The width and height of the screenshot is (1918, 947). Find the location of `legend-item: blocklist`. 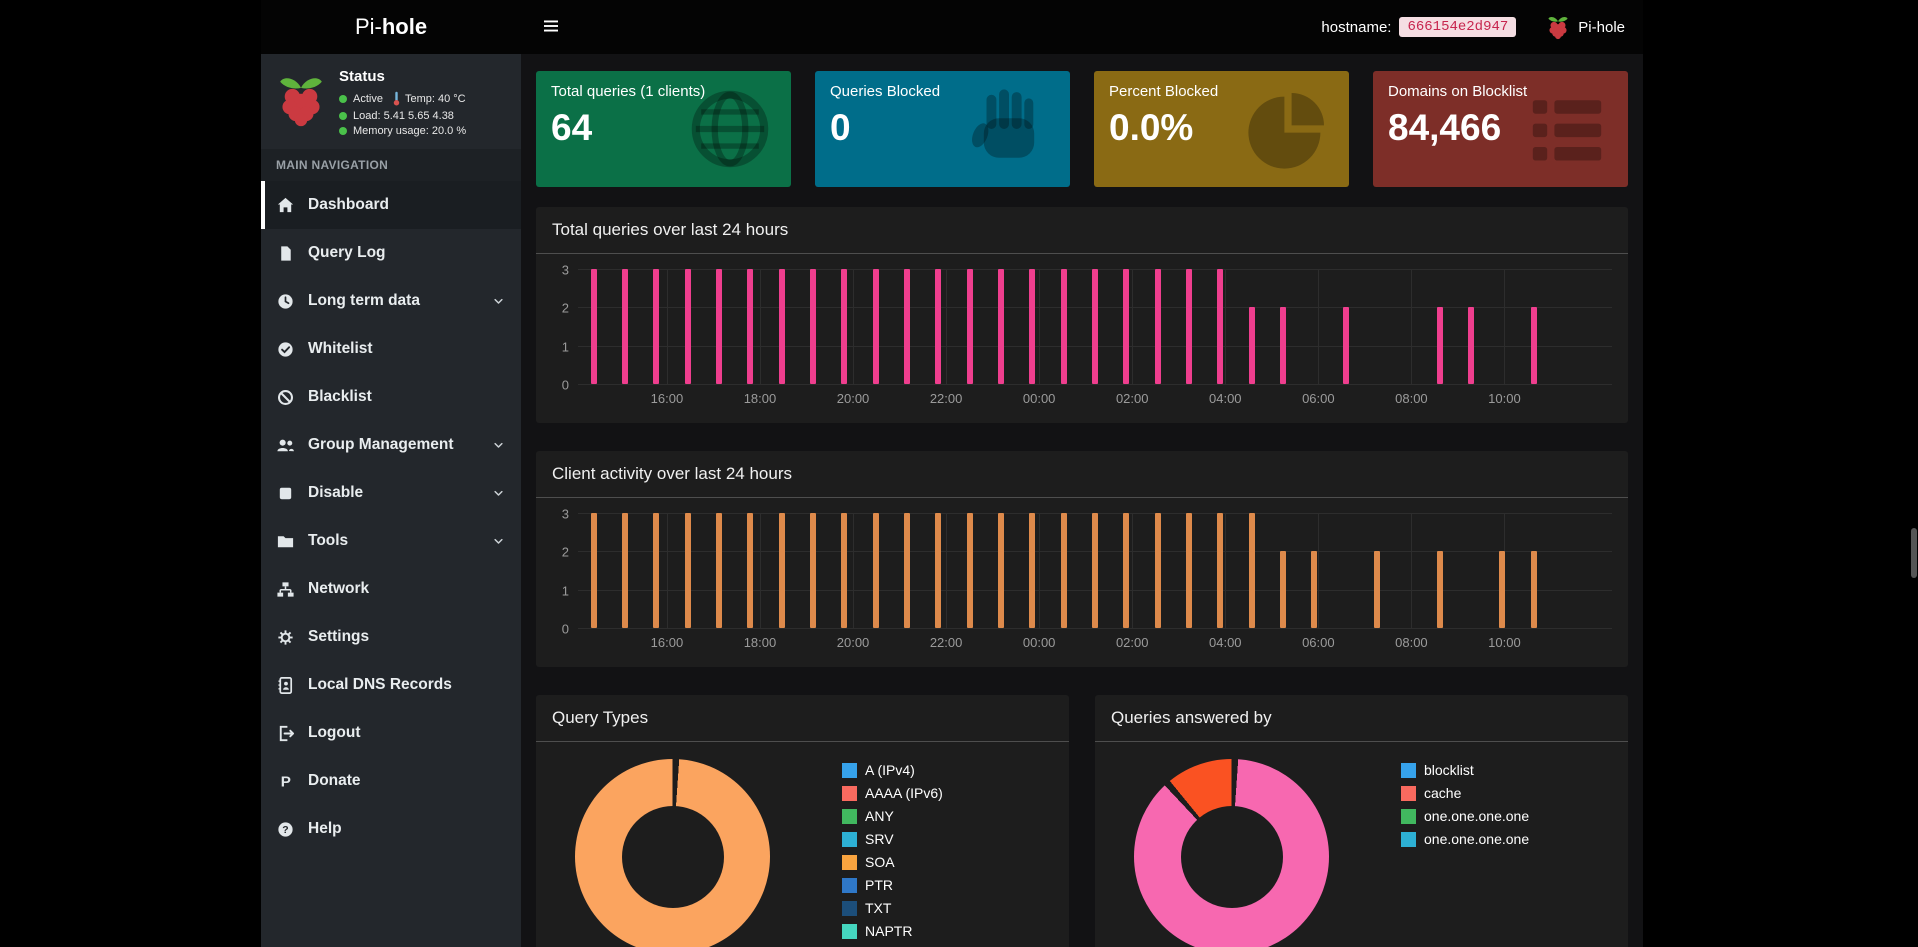

legend-item: blocklist is located at coordinates (1465, 770).